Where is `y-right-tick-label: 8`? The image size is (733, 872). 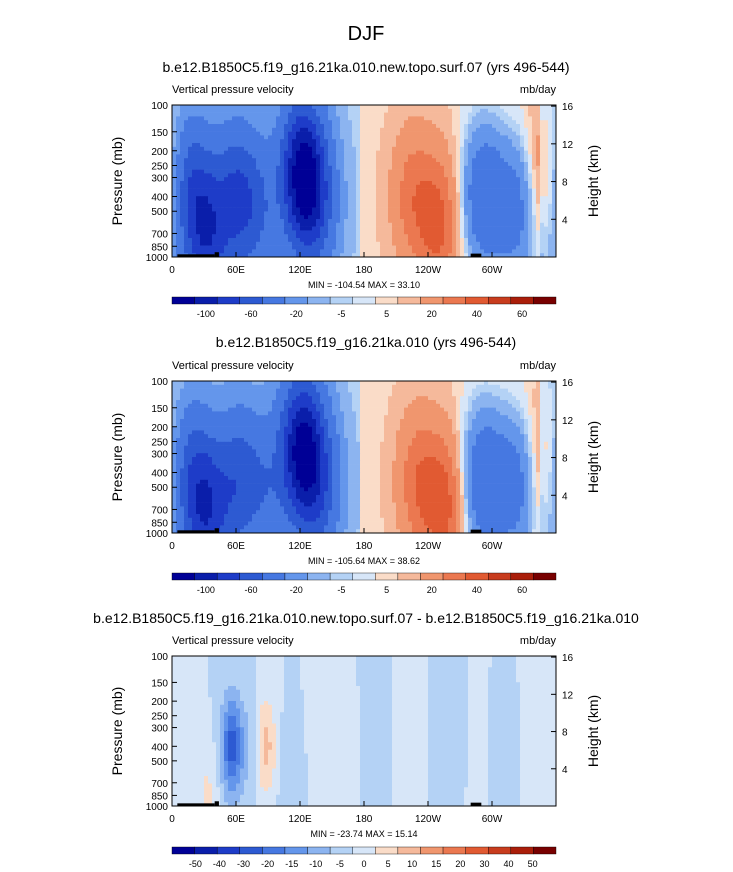 y-right-tick-label: 8 is located at coordinates (565, 183).